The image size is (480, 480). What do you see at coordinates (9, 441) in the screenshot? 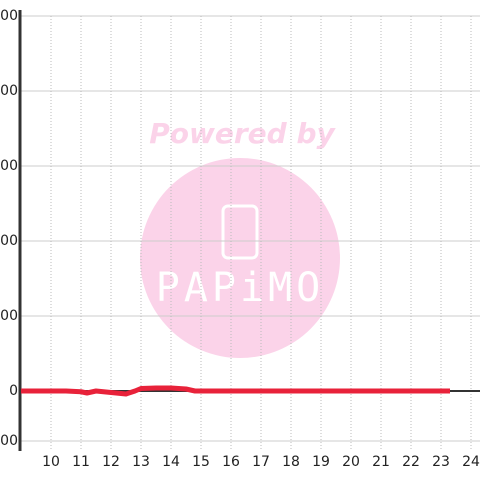
I see `y-tick-label: -20,000` at bounding box center [9, 441].